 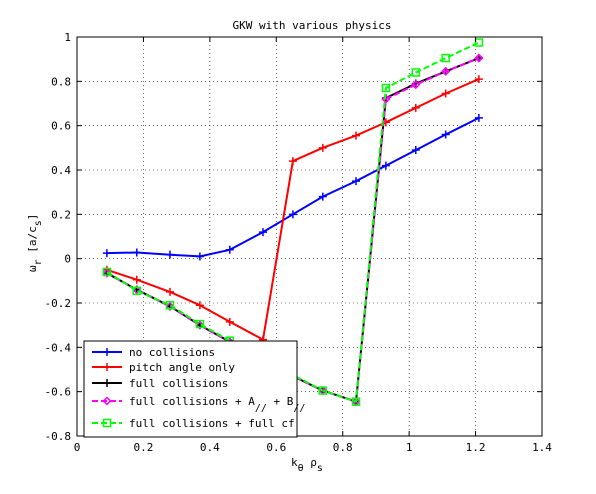 I want to click on legend-entry: full collisions, so click(x=160, y=383).